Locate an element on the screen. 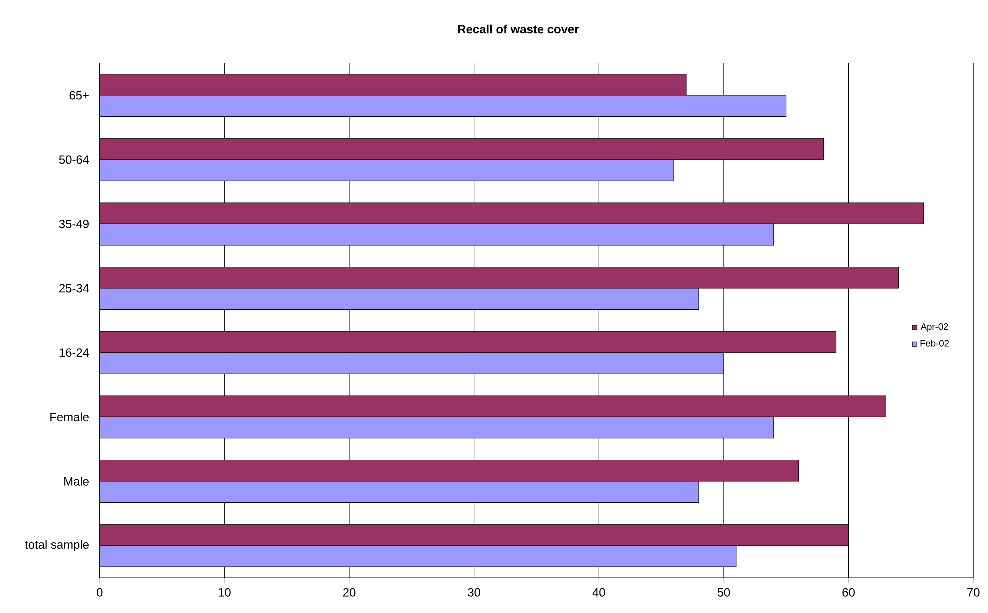 Image resolution: width=988 pixels, height=613 pixels. x-tick-label: 0 is located at coordinates (100, 592).